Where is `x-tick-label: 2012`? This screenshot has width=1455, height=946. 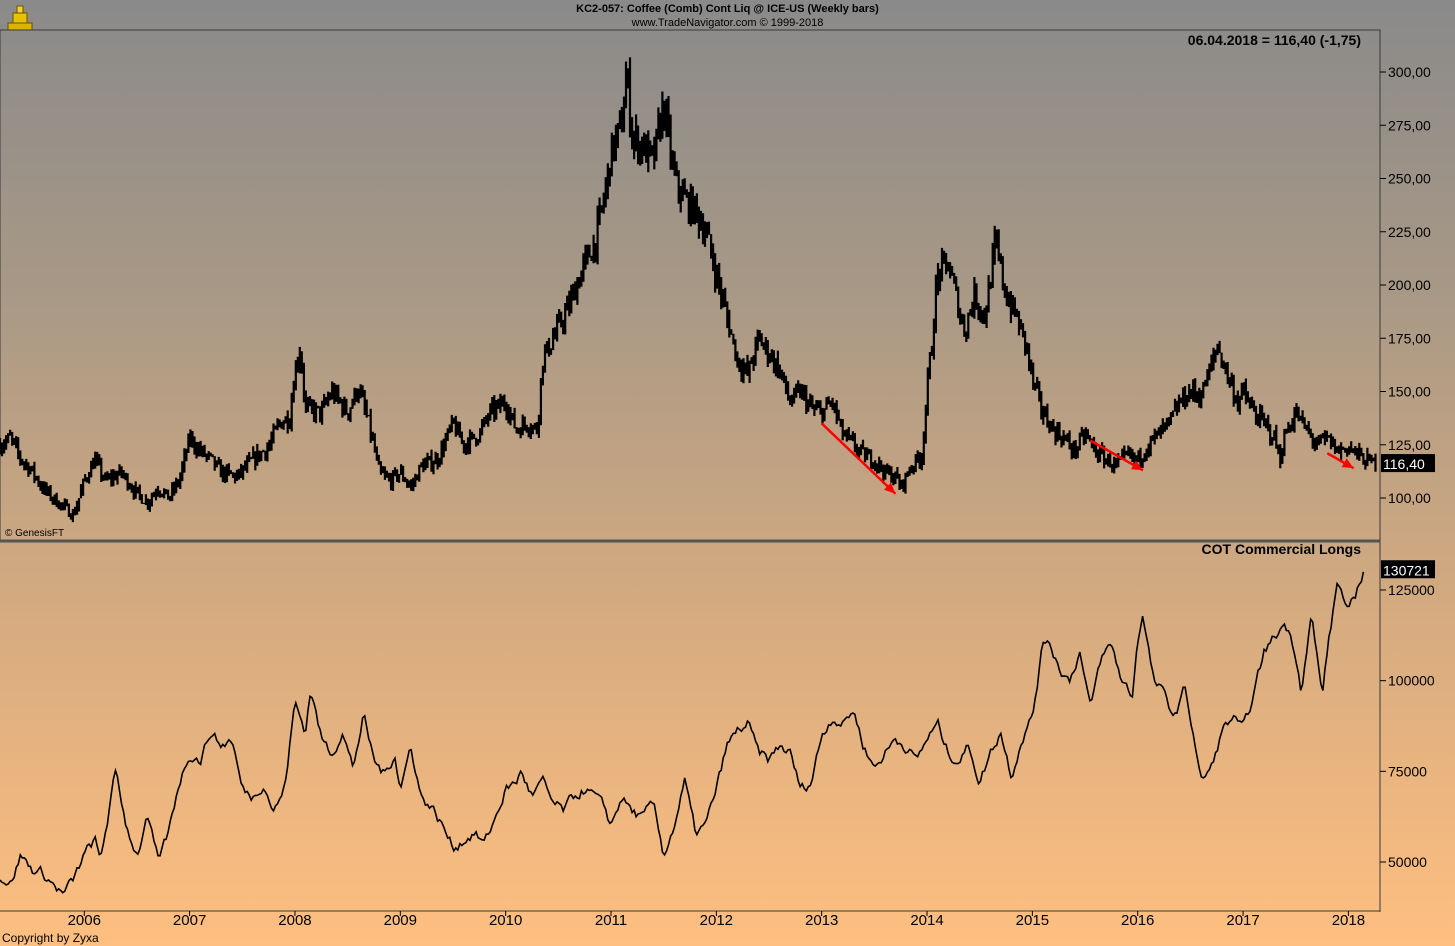 x-tick-label: 2012 is located at coordinates (716, 920).